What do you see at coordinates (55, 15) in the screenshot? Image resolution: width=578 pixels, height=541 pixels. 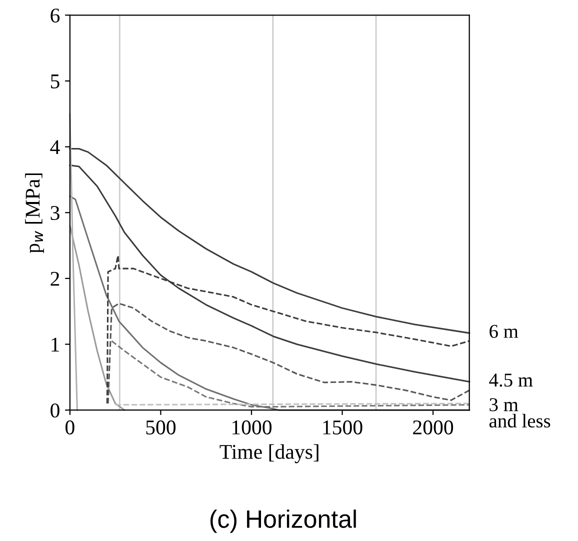 I see `y-tick-label: 6` at bounding box center [55, 15].